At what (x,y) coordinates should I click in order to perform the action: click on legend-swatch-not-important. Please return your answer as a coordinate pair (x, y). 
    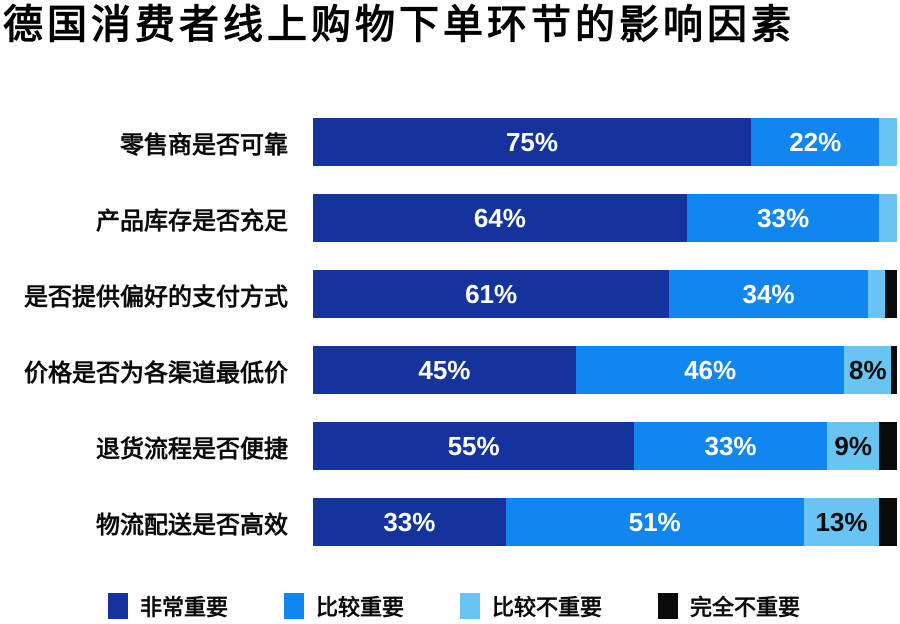
    Looking at the image, I should click on (668, 606).